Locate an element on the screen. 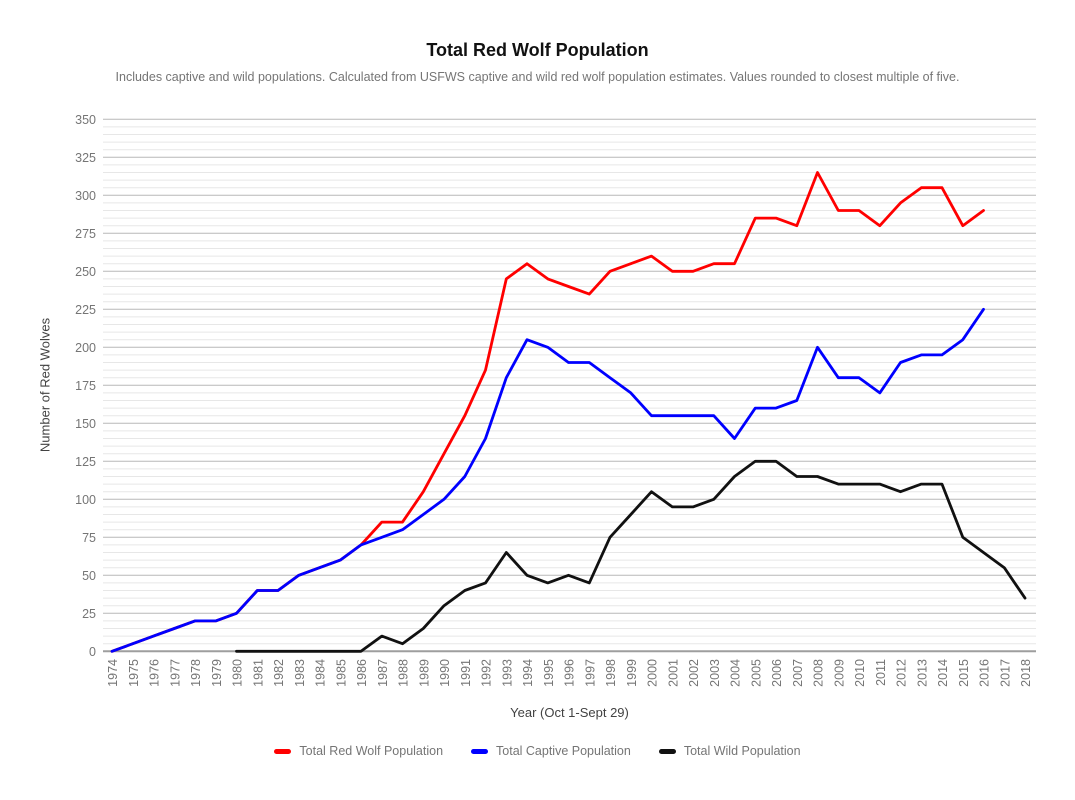 The width and height of the screenshot is (1075, 800). y-tick-label: 75 is located at coordinates (89, 538).